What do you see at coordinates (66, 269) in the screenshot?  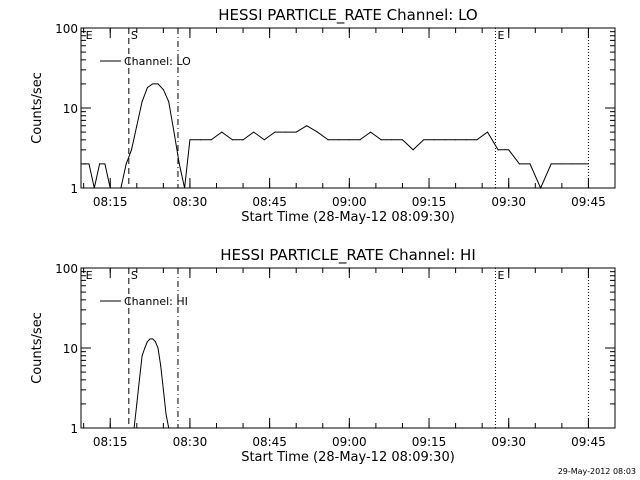 I see `y-tick-label: 100` at bounding box center [66, 269].